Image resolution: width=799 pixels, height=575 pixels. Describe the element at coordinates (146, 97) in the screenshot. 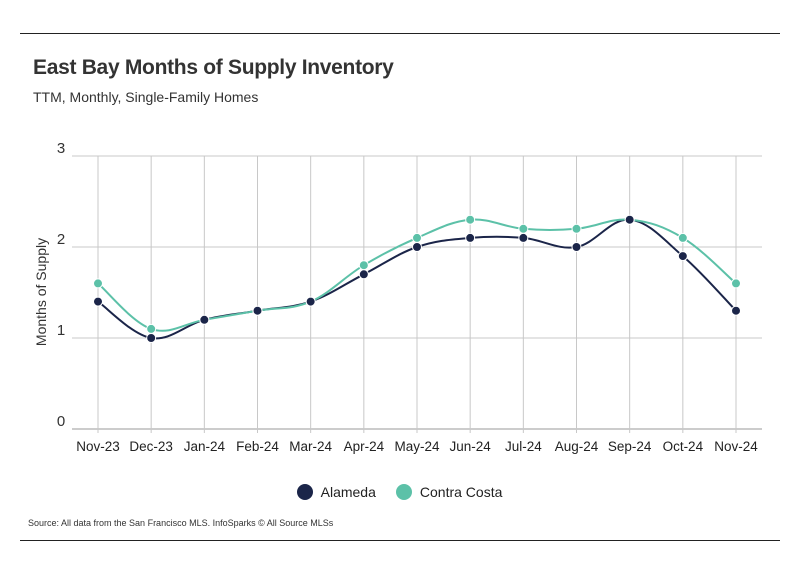

I see `chart-subtitle: TTM, Monthly, Single-Family Homes` at that location.